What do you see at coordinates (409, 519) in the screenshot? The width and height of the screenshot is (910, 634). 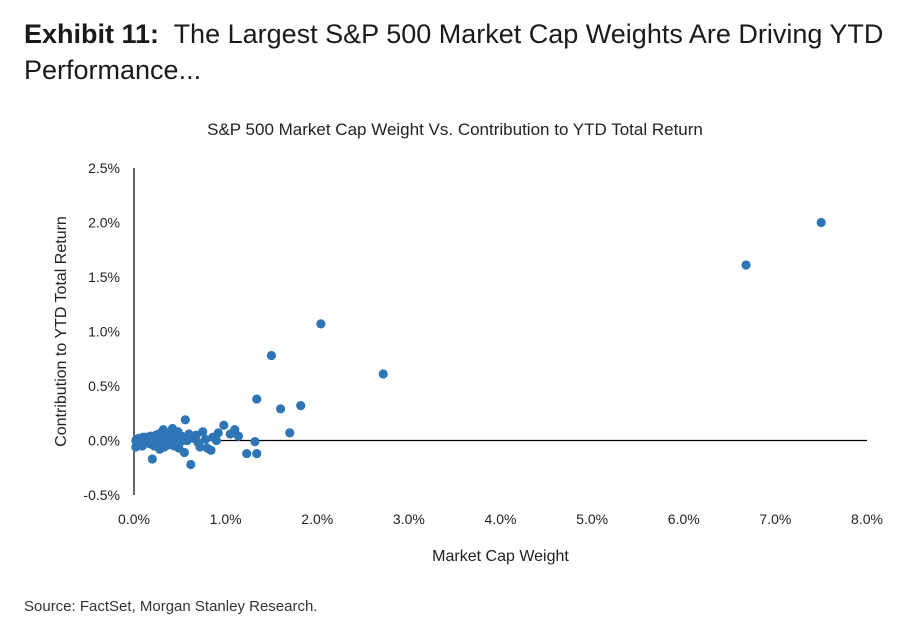 I see `x-tick-label: 3.0%` at bounding box center [409, 519].